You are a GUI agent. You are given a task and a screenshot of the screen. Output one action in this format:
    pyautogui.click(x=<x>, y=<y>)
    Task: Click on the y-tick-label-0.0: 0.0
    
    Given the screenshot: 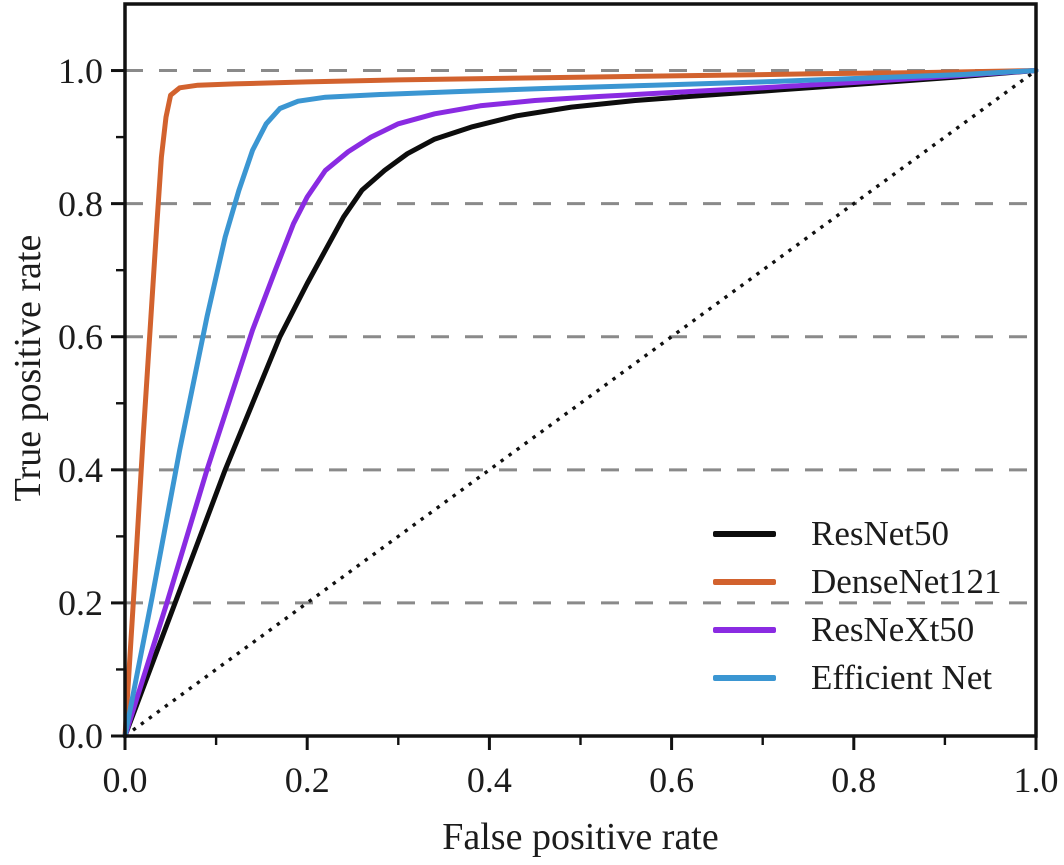 What is the action you would take?
    pyautogui.click(x=80, y=736)
    